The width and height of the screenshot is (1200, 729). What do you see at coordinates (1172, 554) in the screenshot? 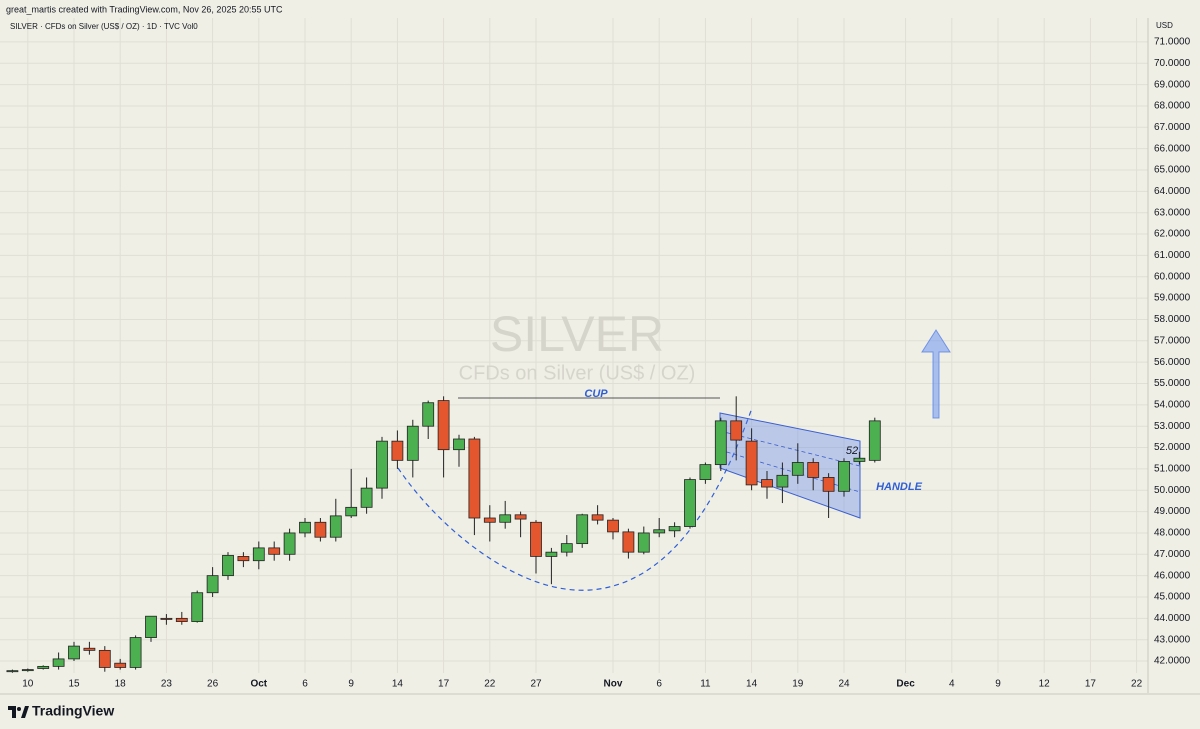
I see `y-tick-label: 47.0000` at bounding box center [1172, 554].